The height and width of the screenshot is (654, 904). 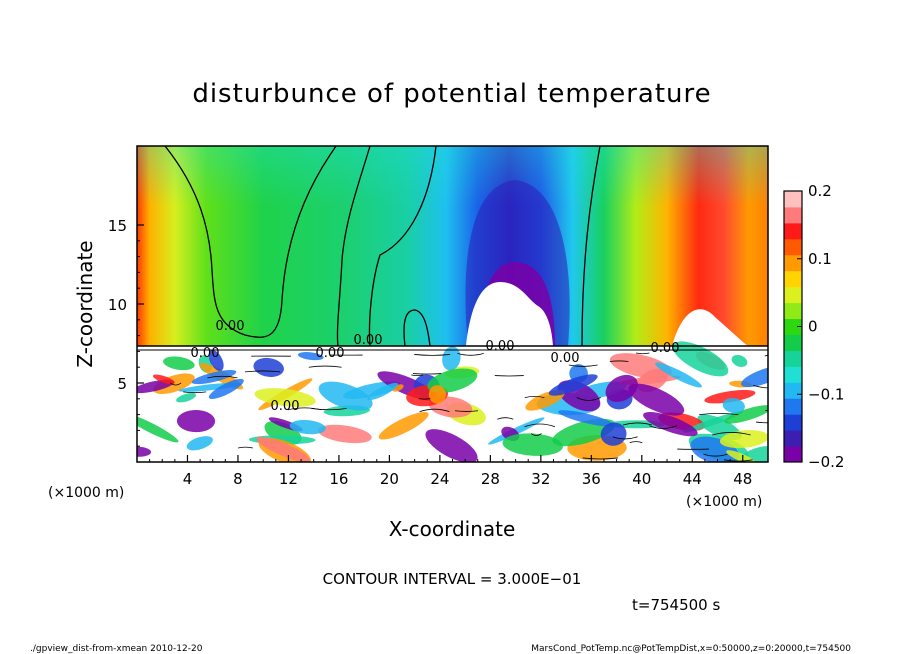 I want to click on x-tick-label-4: 4, so click(x=188, y=479).